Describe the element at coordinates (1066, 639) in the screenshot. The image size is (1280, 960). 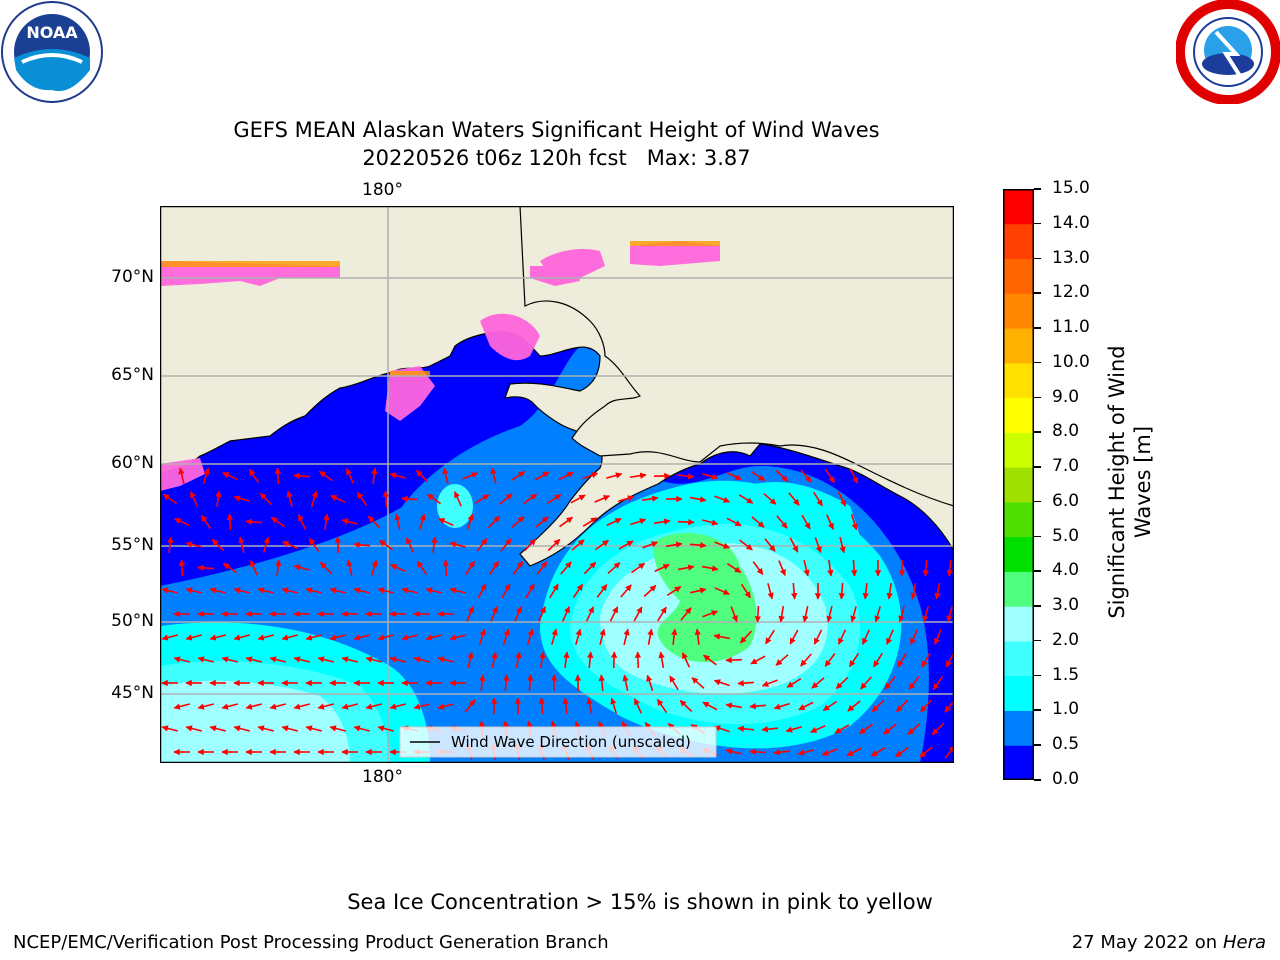
I see `colorbar-tick-label: 2.0` at that location.